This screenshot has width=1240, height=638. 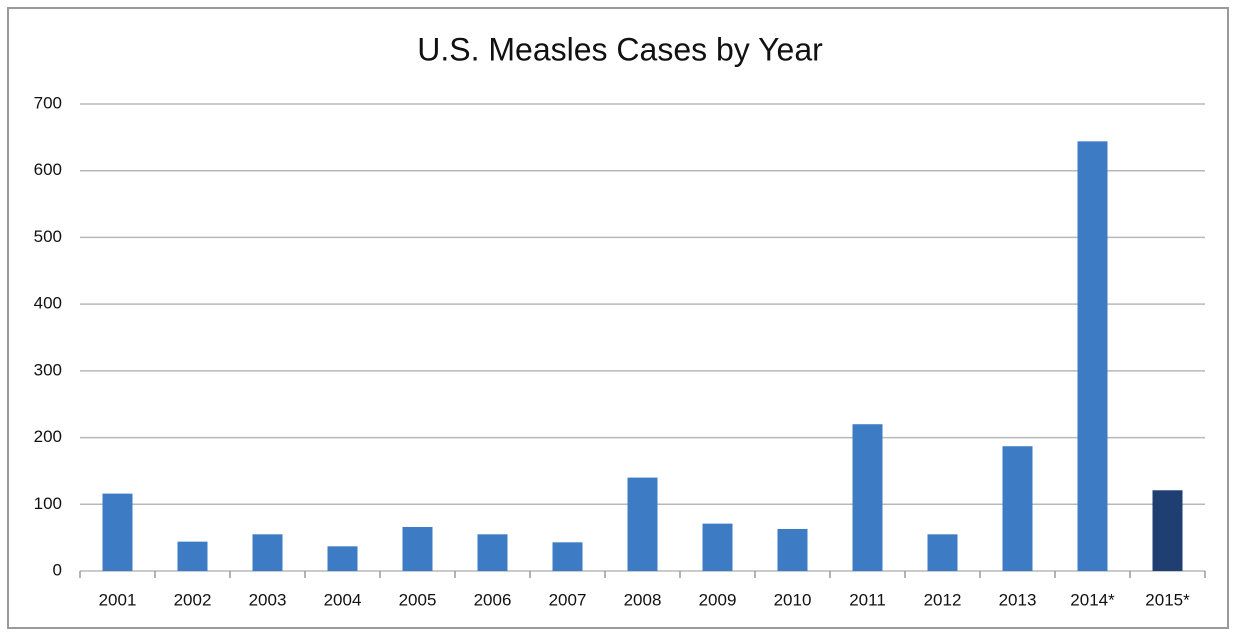 I want to click on y-tick-label: 200, so click(x=48, y=436).